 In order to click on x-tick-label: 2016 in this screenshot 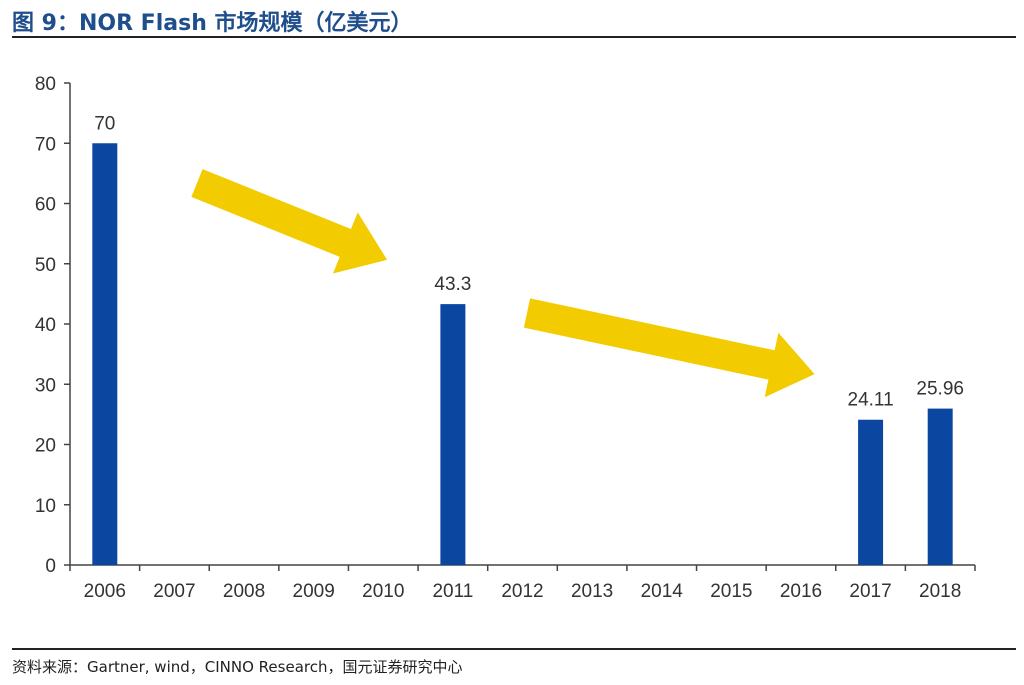, I will do `click(801, 591)`.